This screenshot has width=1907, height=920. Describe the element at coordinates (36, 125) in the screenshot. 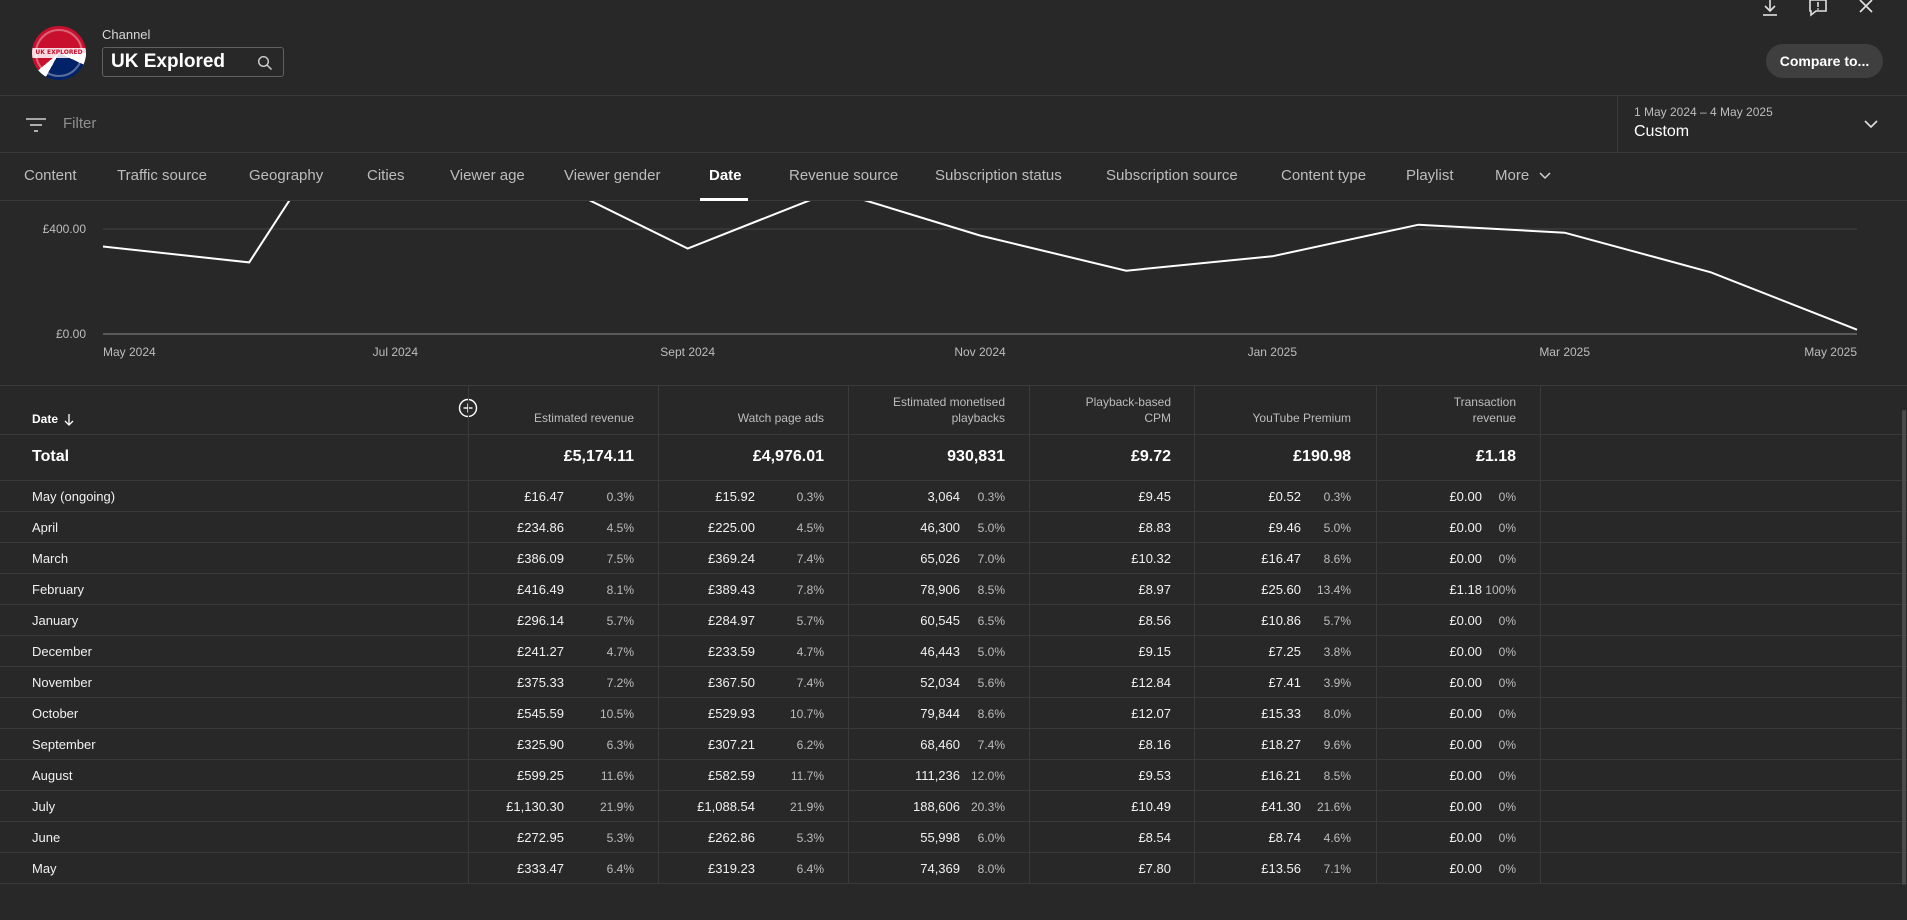

I see `filter-icon` at that location.